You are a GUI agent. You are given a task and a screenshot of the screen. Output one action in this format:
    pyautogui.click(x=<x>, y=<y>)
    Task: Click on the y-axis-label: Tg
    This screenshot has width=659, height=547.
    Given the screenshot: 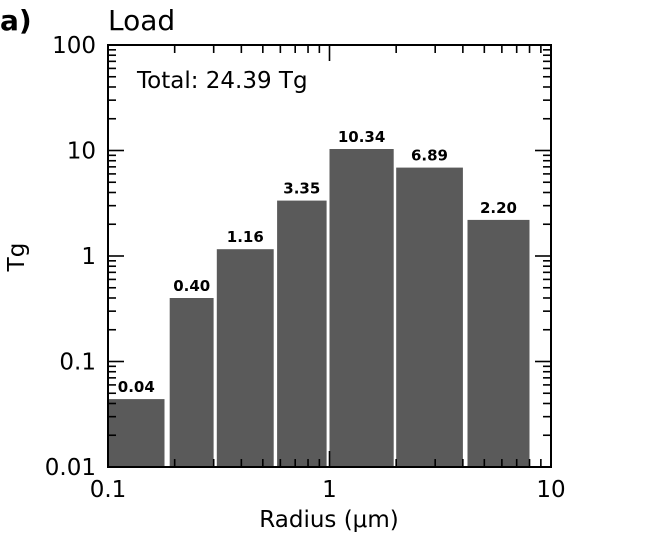 What is the action you would take?
    pyautogui.click(x=17, y=258)
    